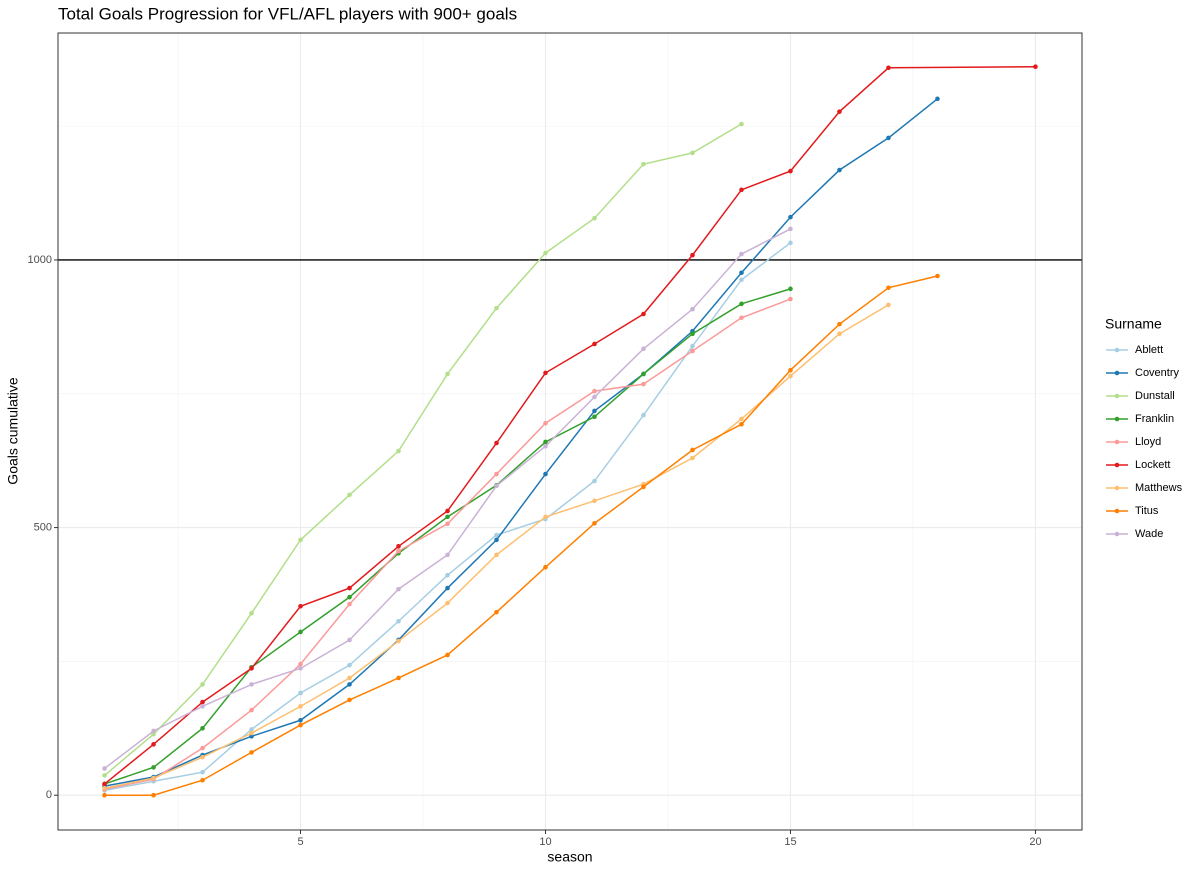  I want to click on legend-label: Ablett, so click(1149, 350).